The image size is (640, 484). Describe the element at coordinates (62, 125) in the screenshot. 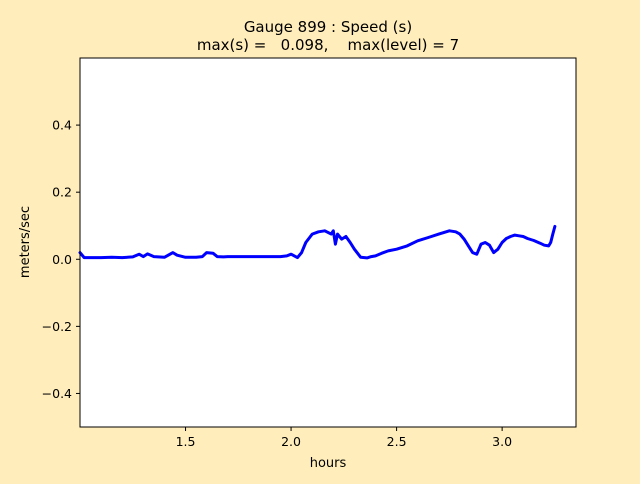

I see `y-tick-label: 0.4` at that location.